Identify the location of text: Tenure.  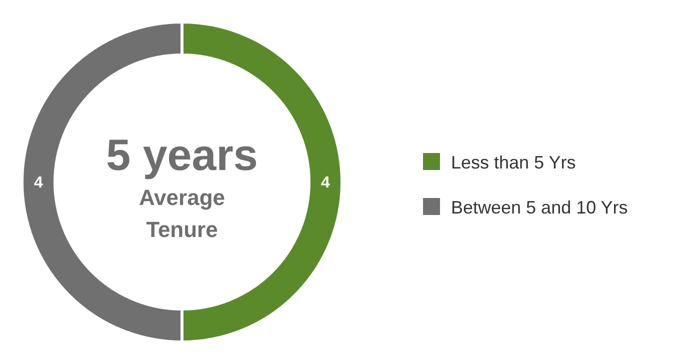
(182, 229).